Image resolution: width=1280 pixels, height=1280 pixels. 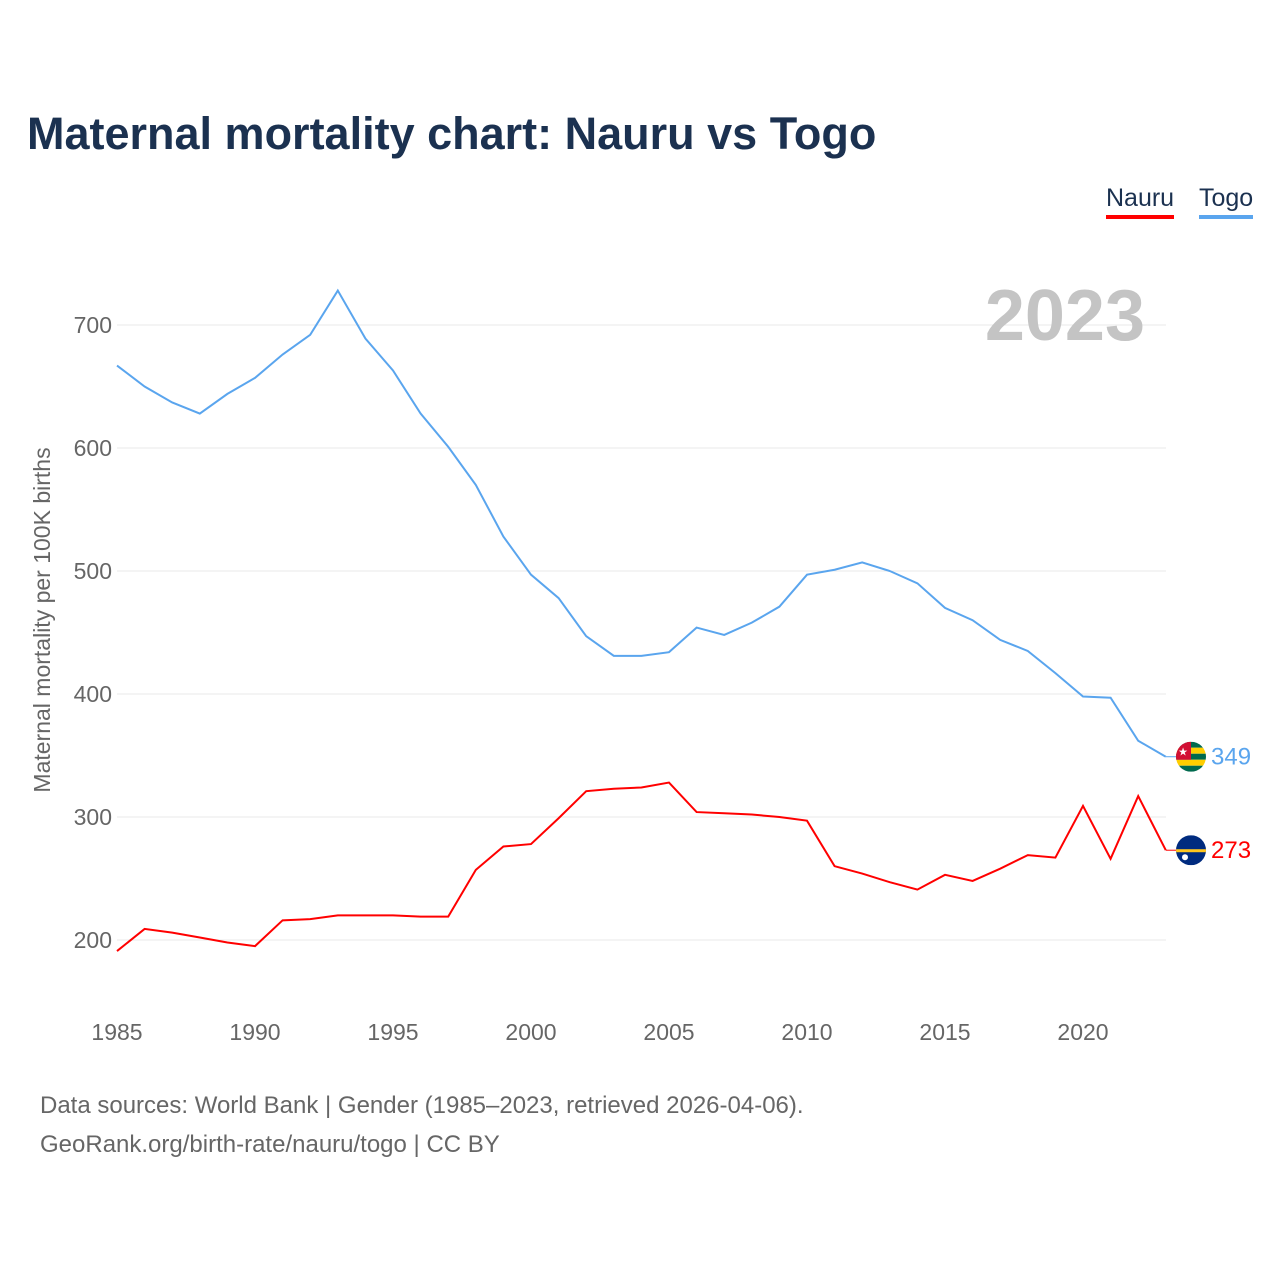 I want to click on nauru-flag-icon, so click(x=1191, y=850).